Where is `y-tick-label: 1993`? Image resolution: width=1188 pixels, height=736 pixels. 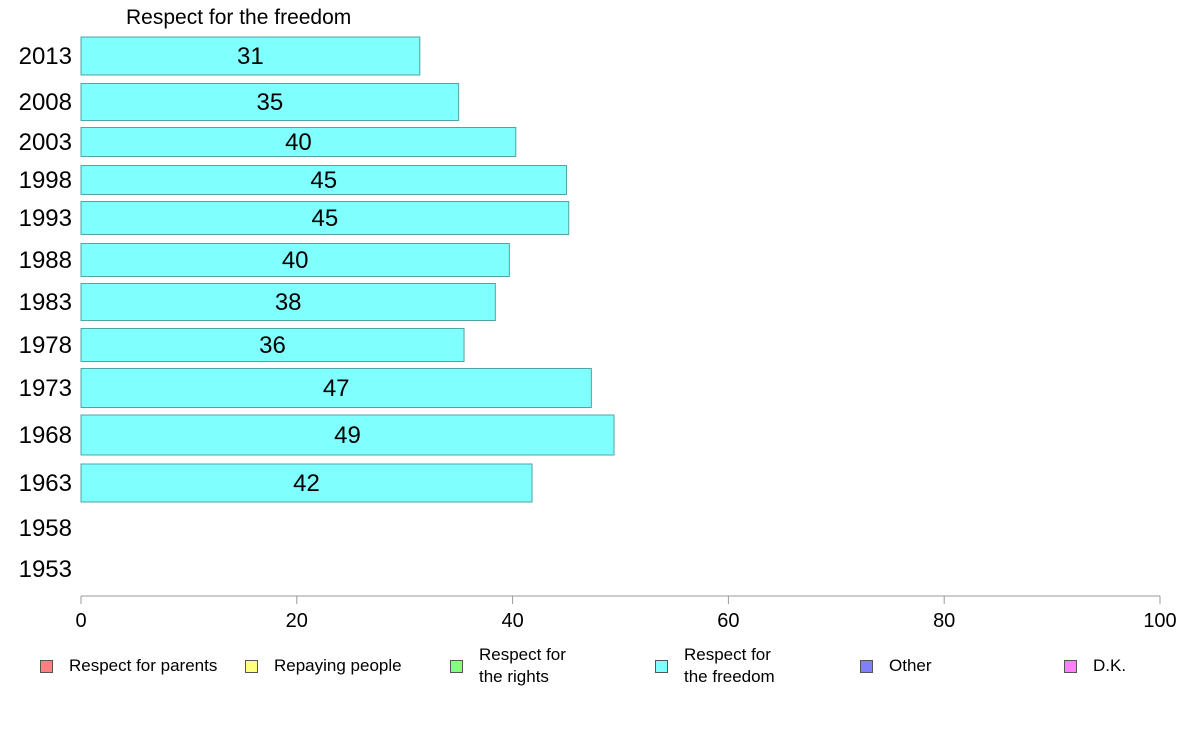
y-tick-label: 1993 is located at coordinates (45, 218).